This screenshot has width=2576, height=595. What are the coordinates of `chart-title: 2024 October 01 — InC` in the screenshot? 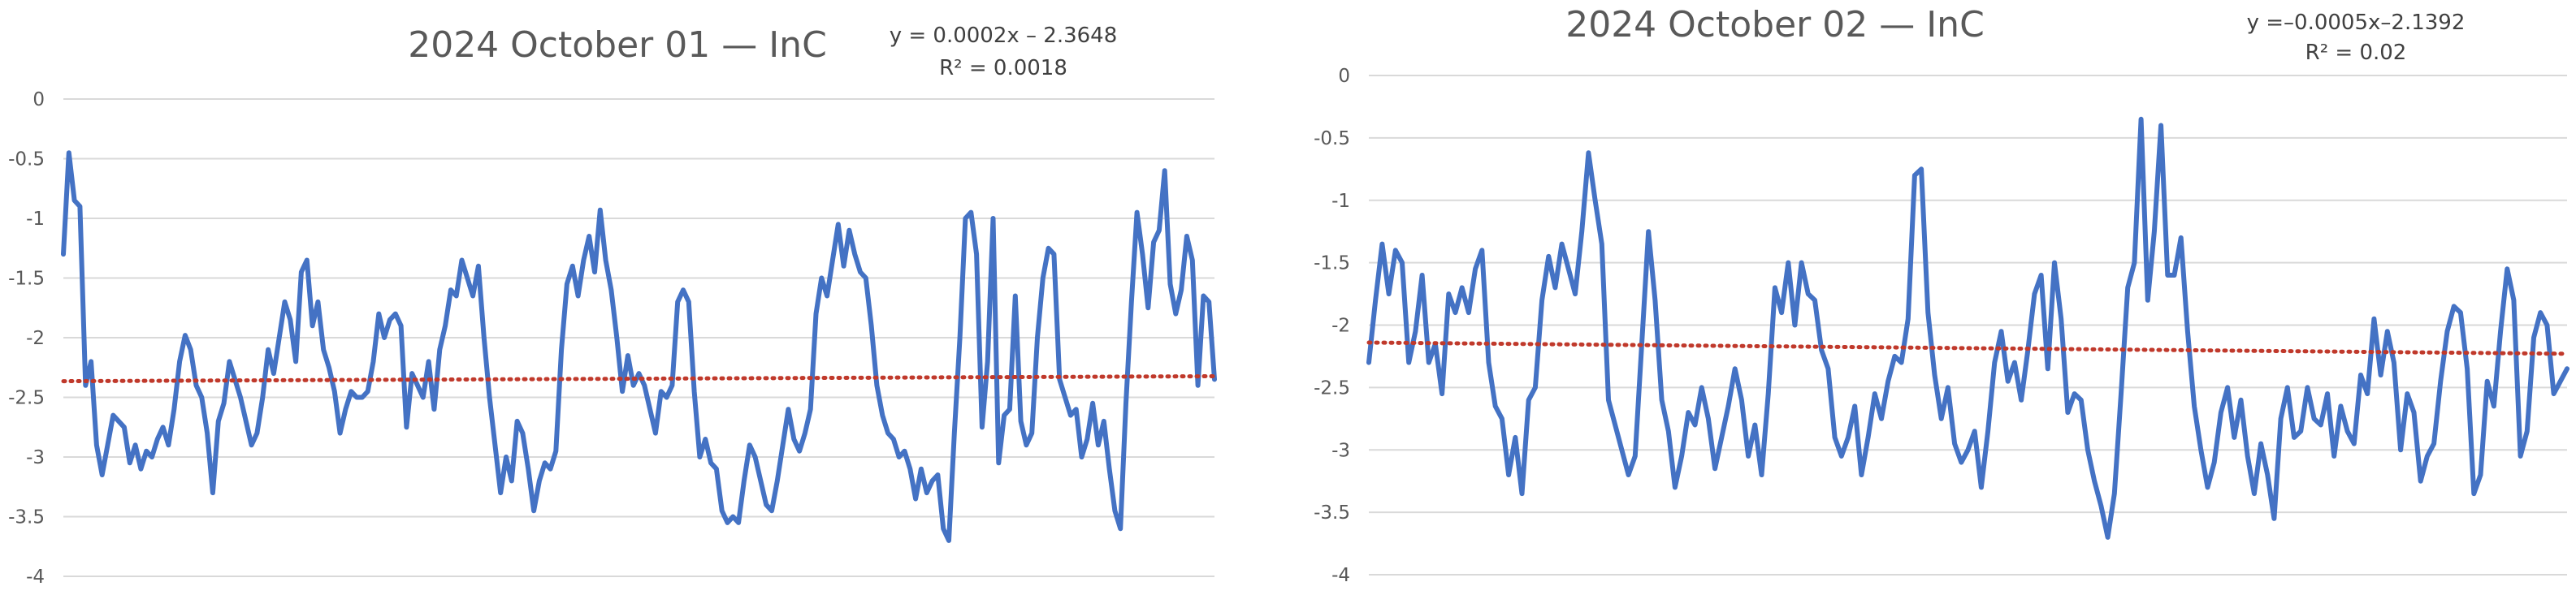 It's located at (617, 45).